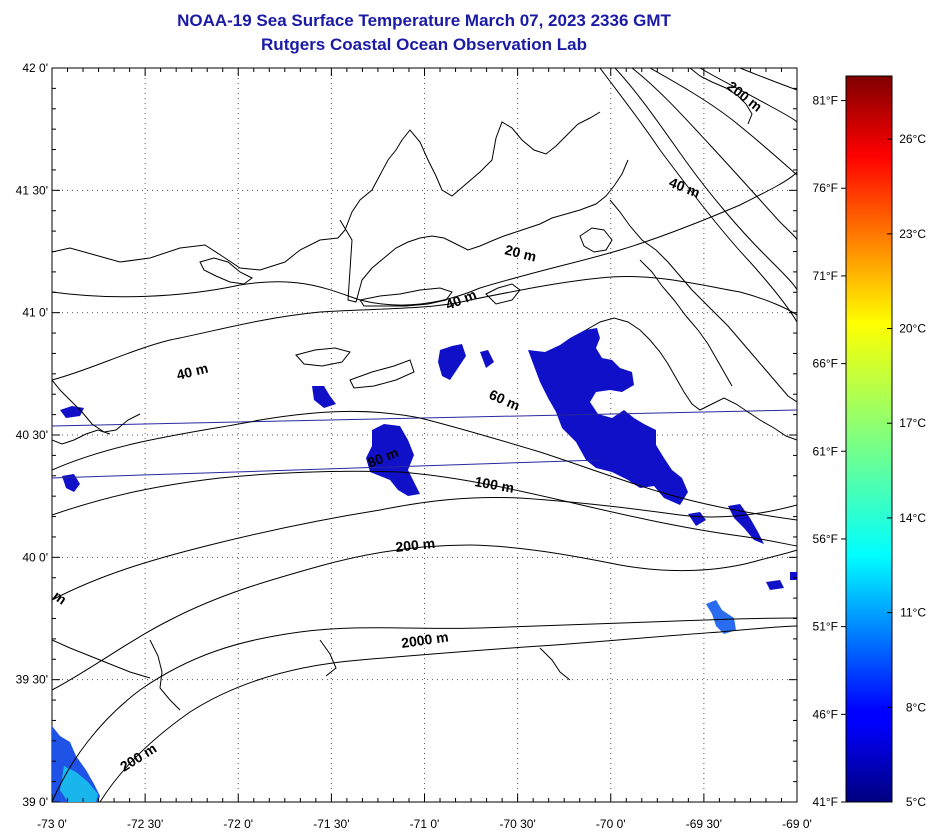  Describe the element at coordinates (869, 439) in the screenshot. I see `colorbar` at that location.